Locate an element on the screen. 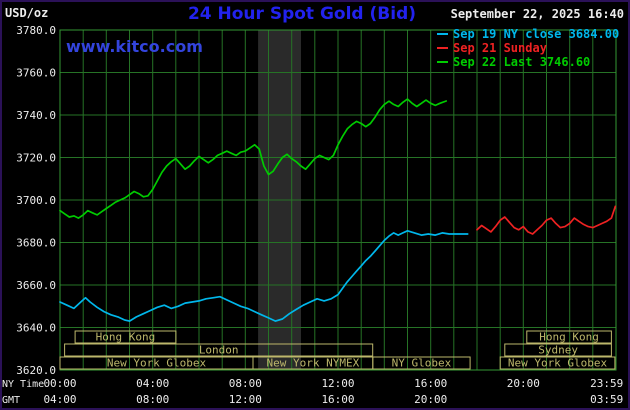 This screenshot has height=410, width=630. x-axis-ny-tick-label: 04:00 is located at coordinates (152, 383).